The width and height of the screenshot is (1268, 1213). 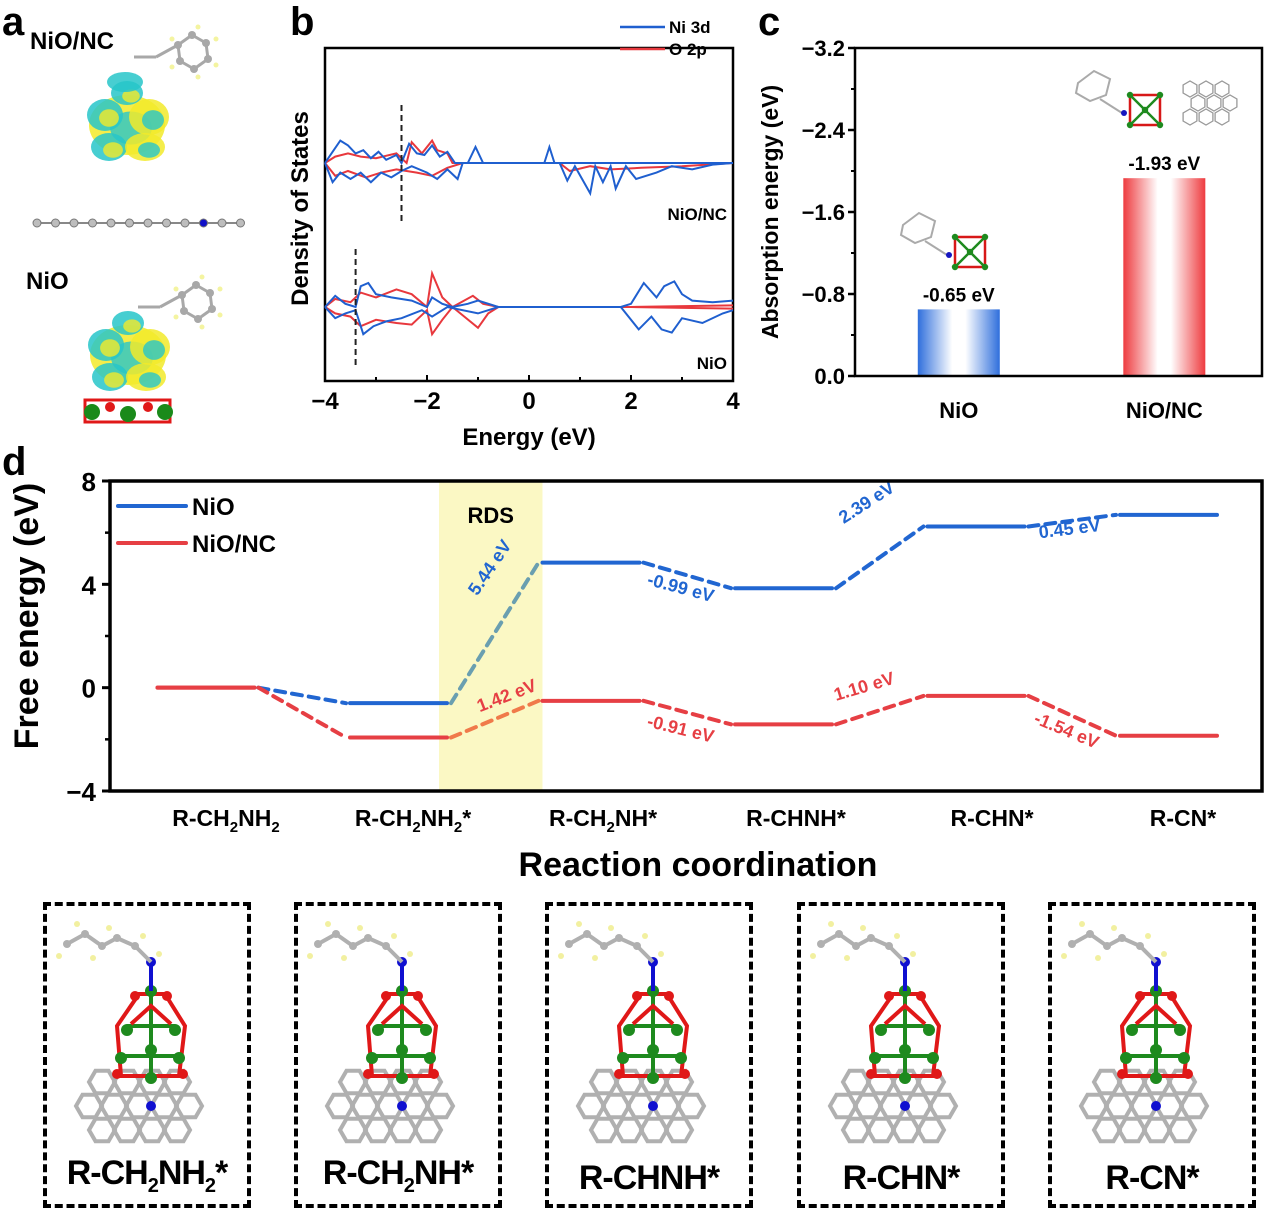 I want to click on x-tick-label: NiO/NC, so click(x=1164, y=410).